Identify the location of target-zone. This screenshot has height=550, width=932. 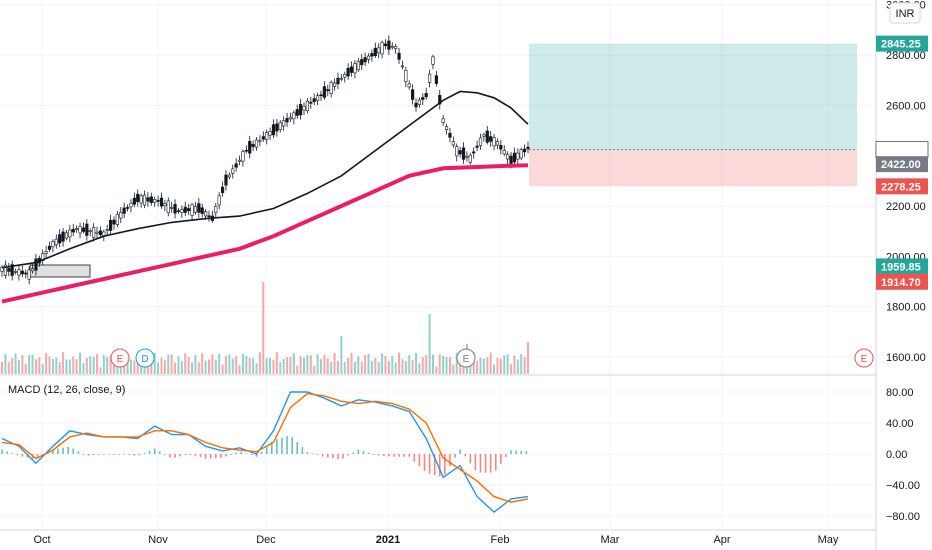
(693, 96).